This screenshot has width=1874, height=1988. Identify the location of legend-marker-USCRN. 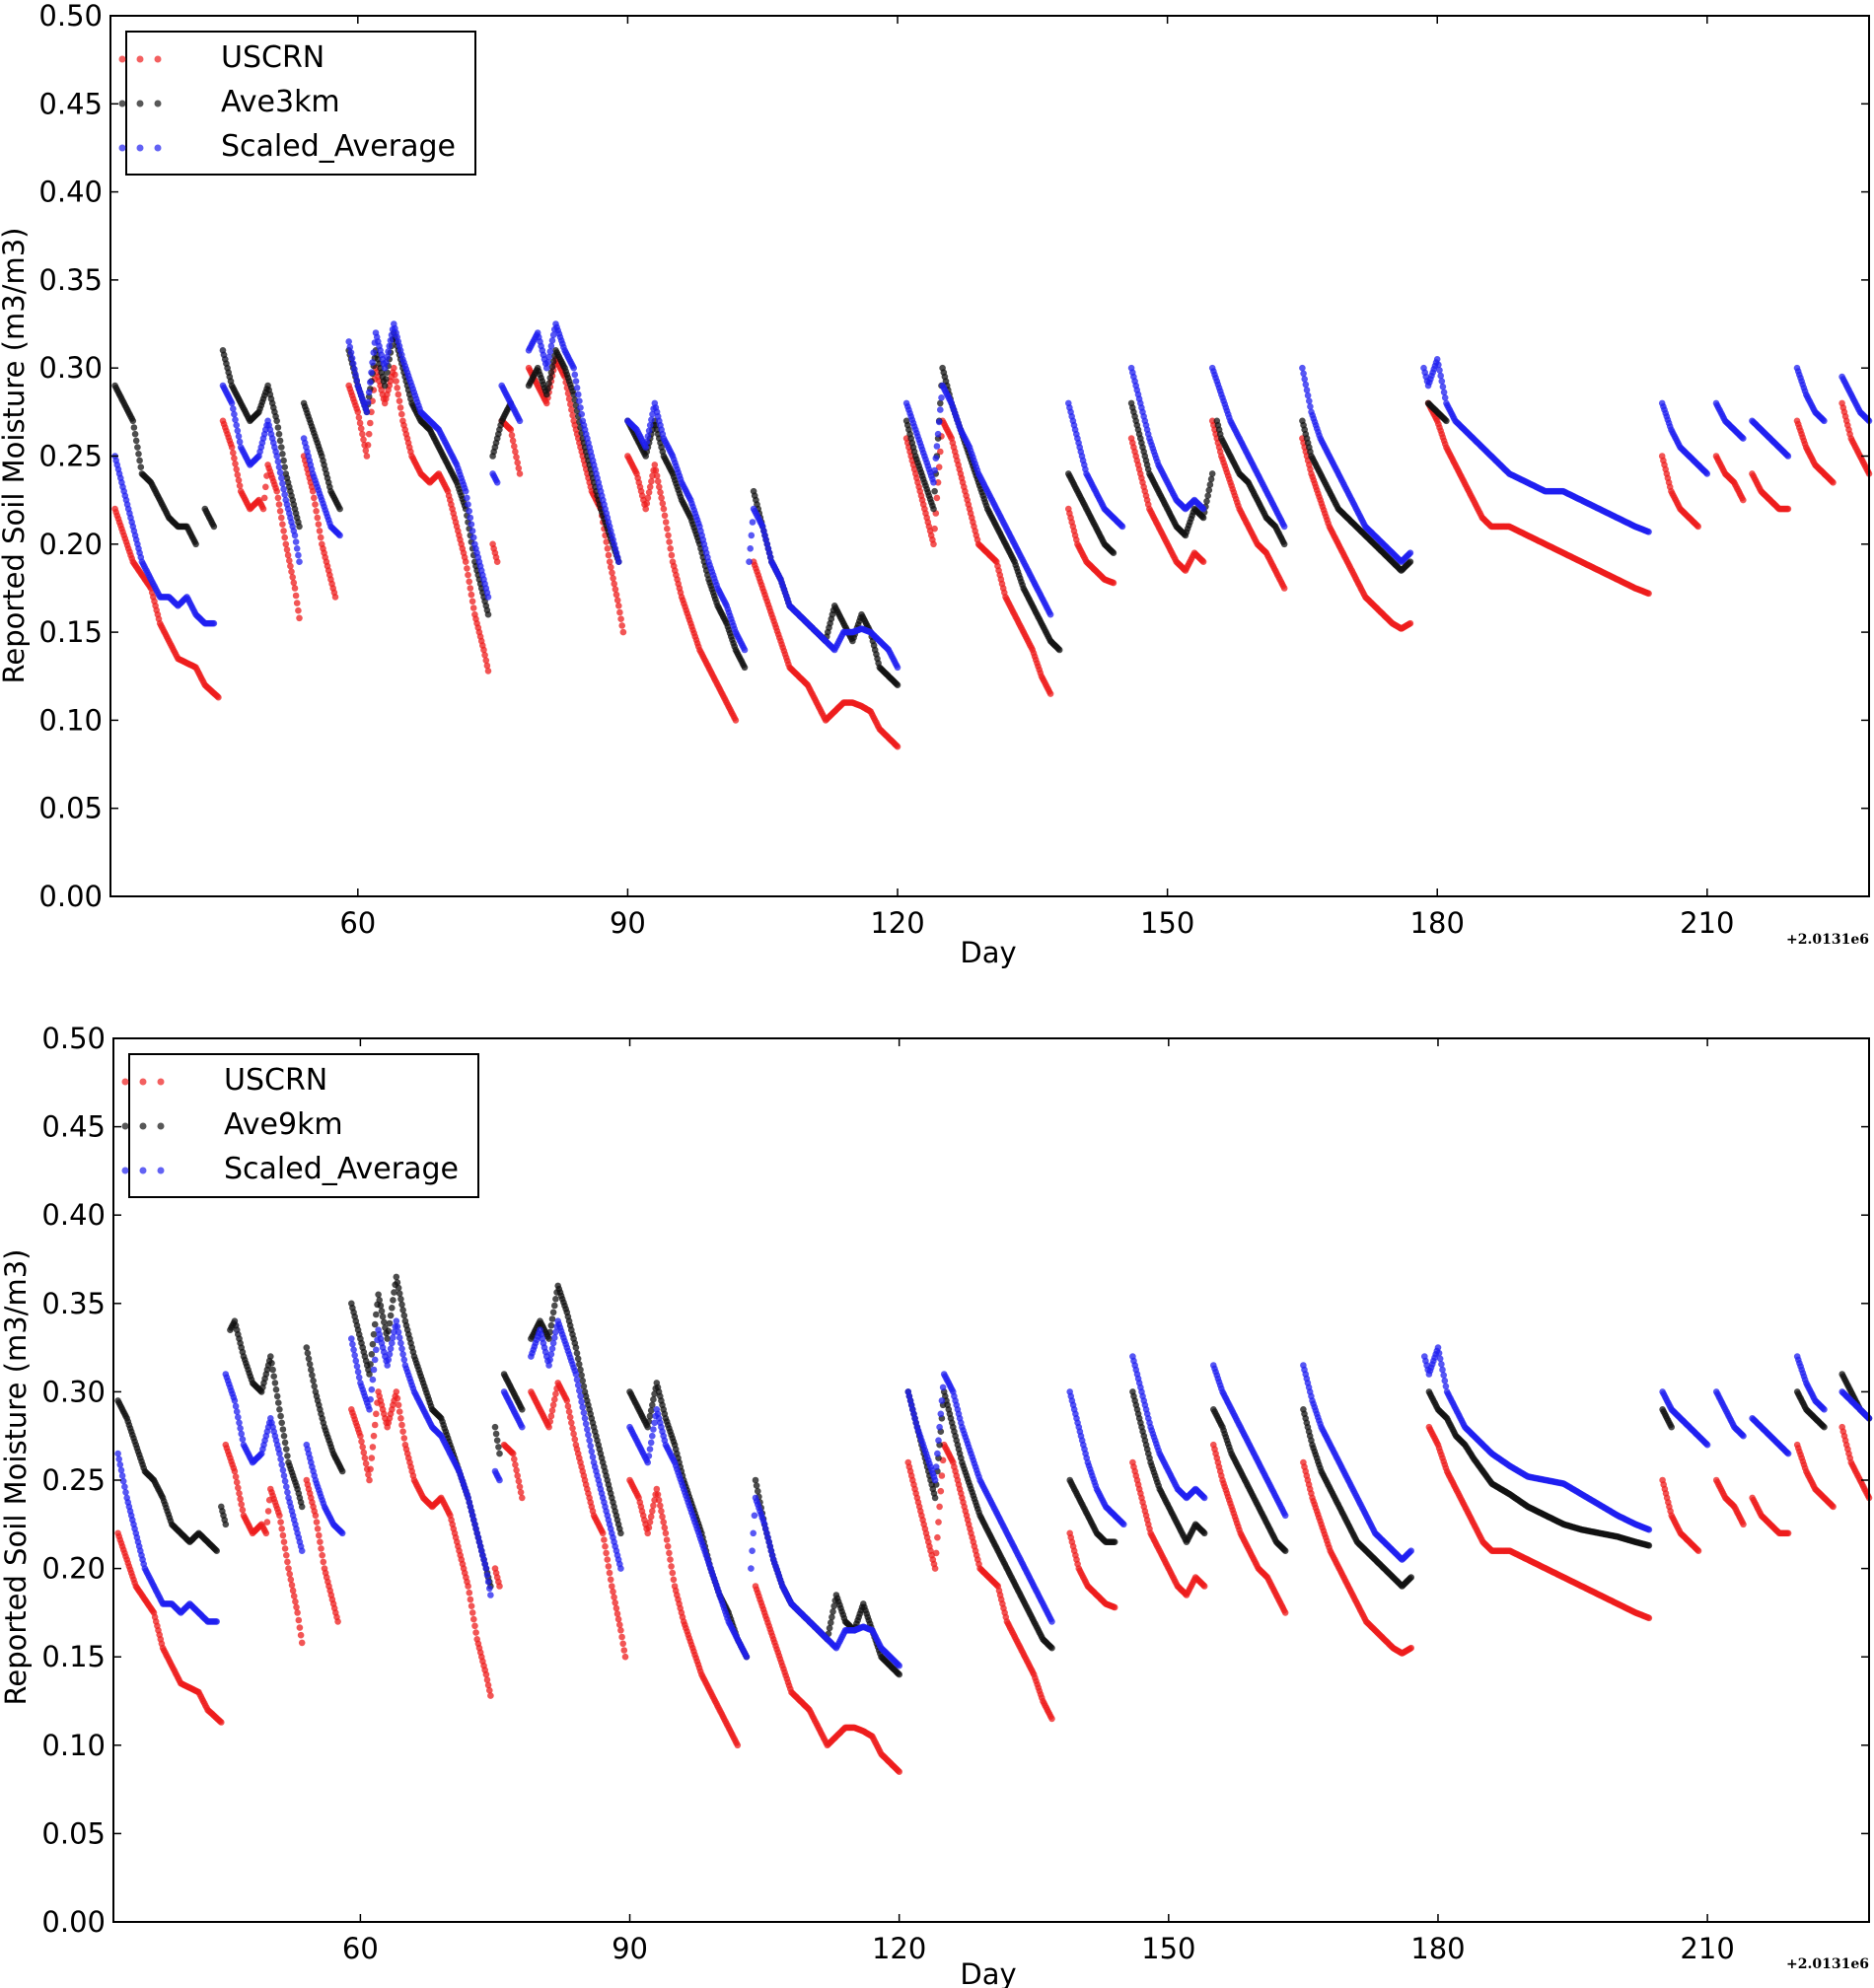
(122, 59).